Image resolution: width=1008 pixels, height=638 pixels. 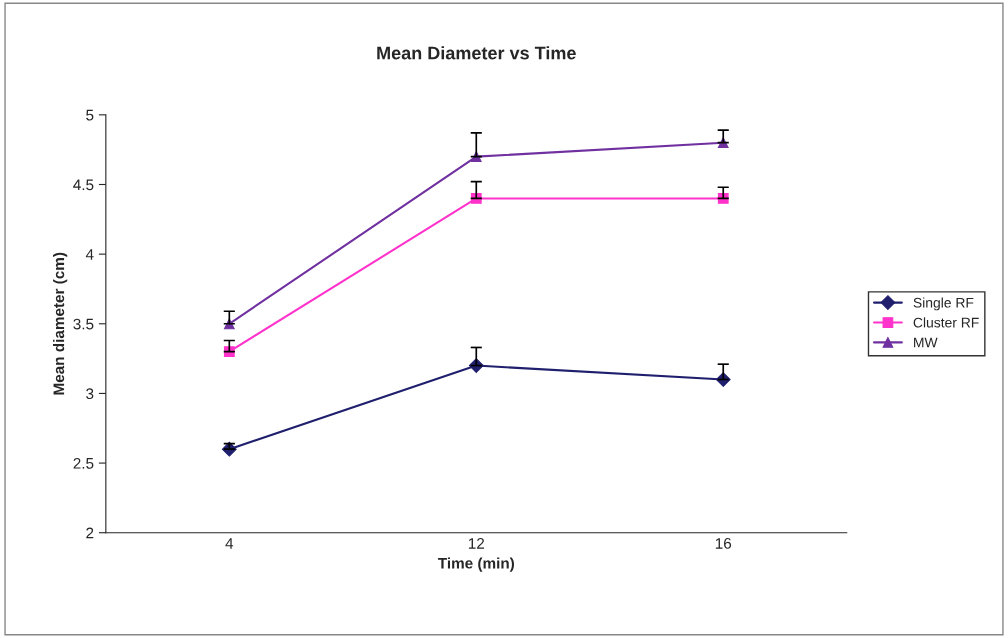 I want to click on y-axis-title: Mean diameter (cm), so click(x=60, y=323).